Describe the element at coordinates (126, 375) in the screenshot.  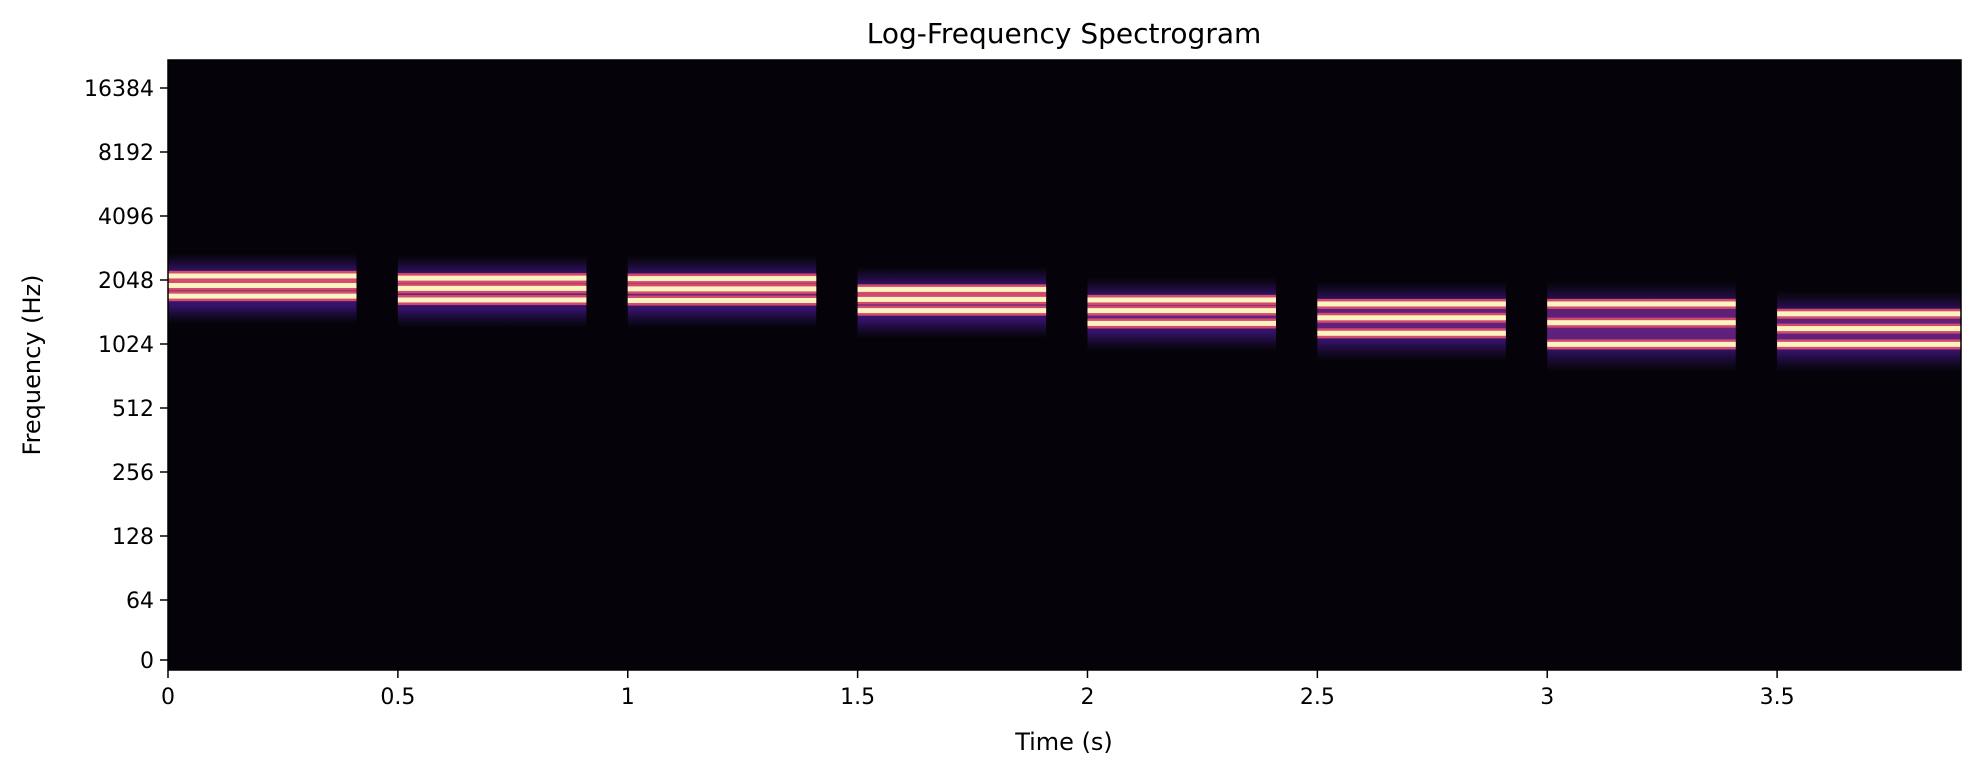
I see `y-axis: 0 64 128 256 512 1024 2048 4096 8192 16384` at that location.